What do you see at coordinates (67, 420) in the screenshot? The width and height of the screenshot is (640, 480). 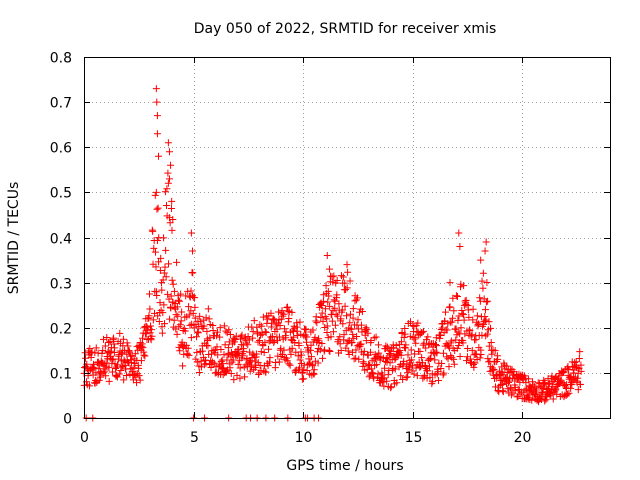 I see `y-tick-label: 0` at bounding box center [67, 420].